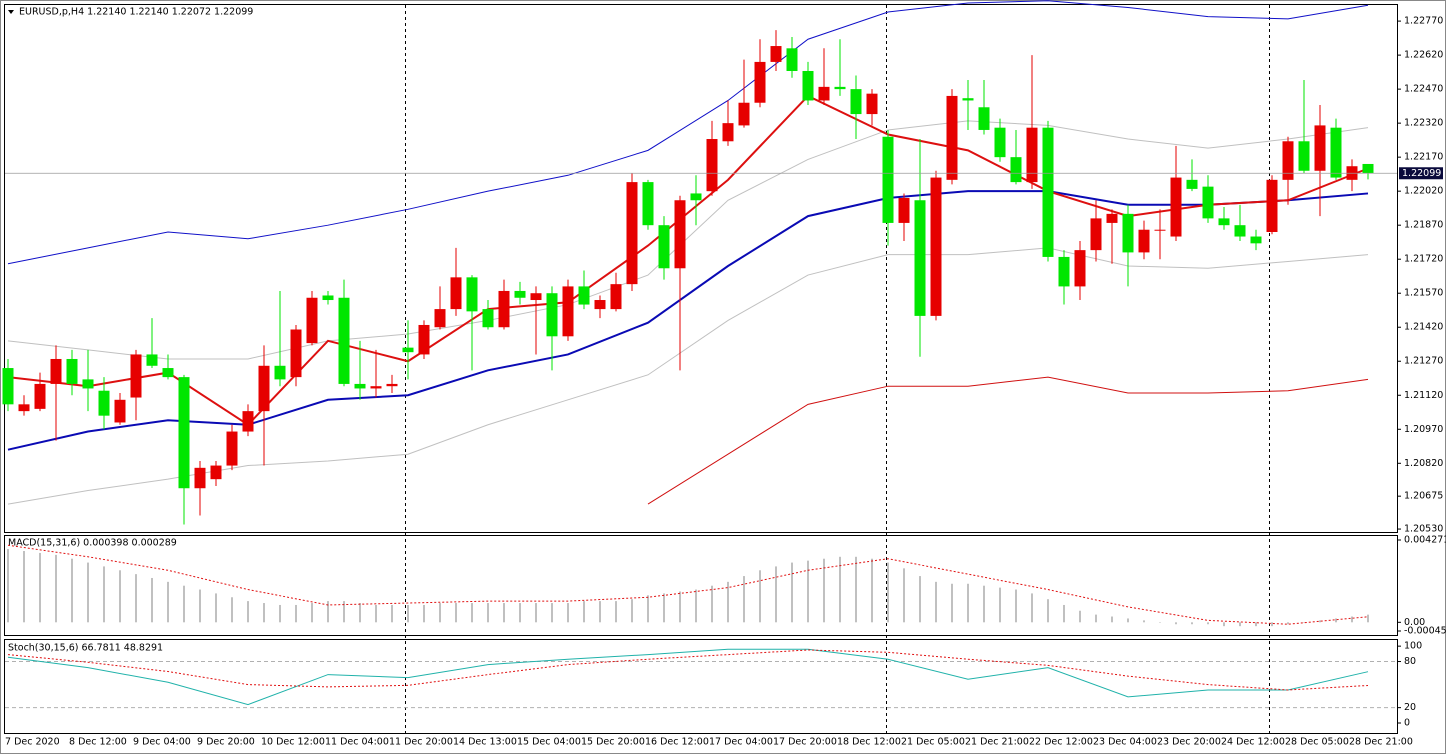  What do you see at coordinates (11, 12) in the screenshot?
I see `menu-arrow` at bounding box center [11, 12].